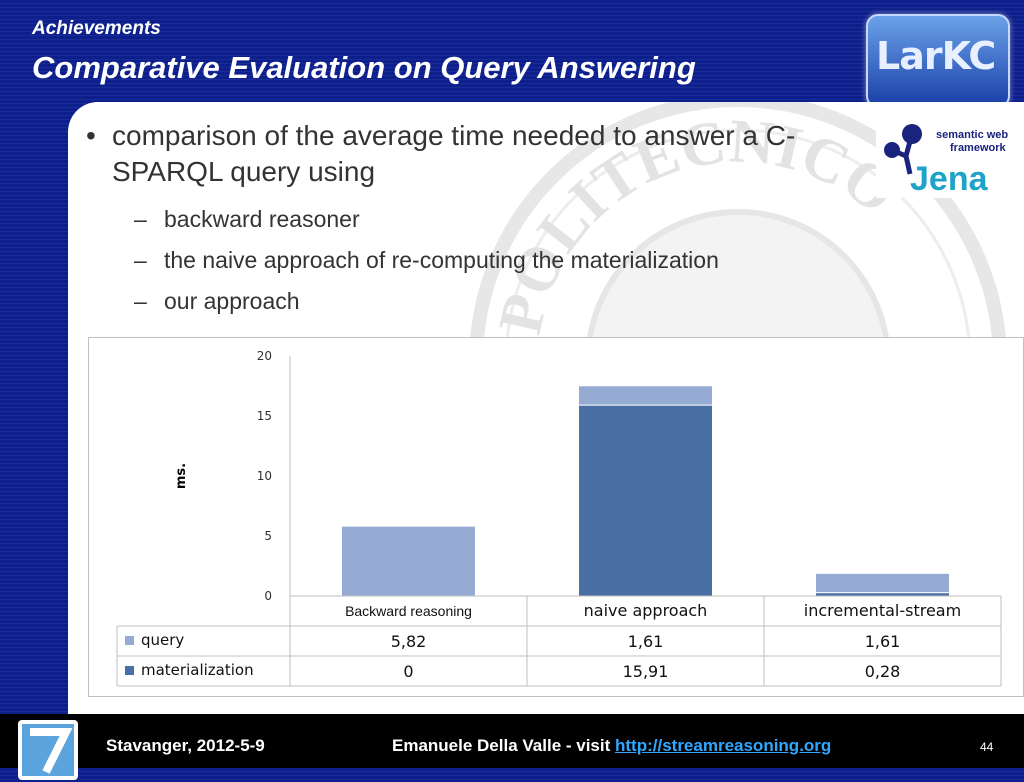 The width and height of the screenshot is (1024, 782). Describe the element at coordinates (882, 610) in the screenshot. I see `category-label: incremental-stream` at that location.